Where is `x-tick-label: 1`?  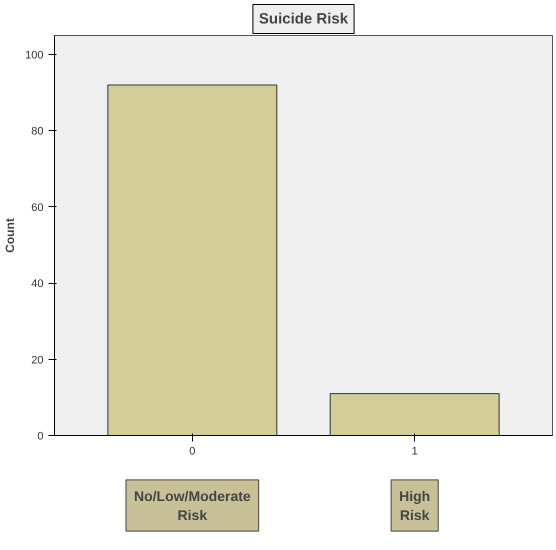 x-tick-label: 1 is located at coordinates (415, 452).